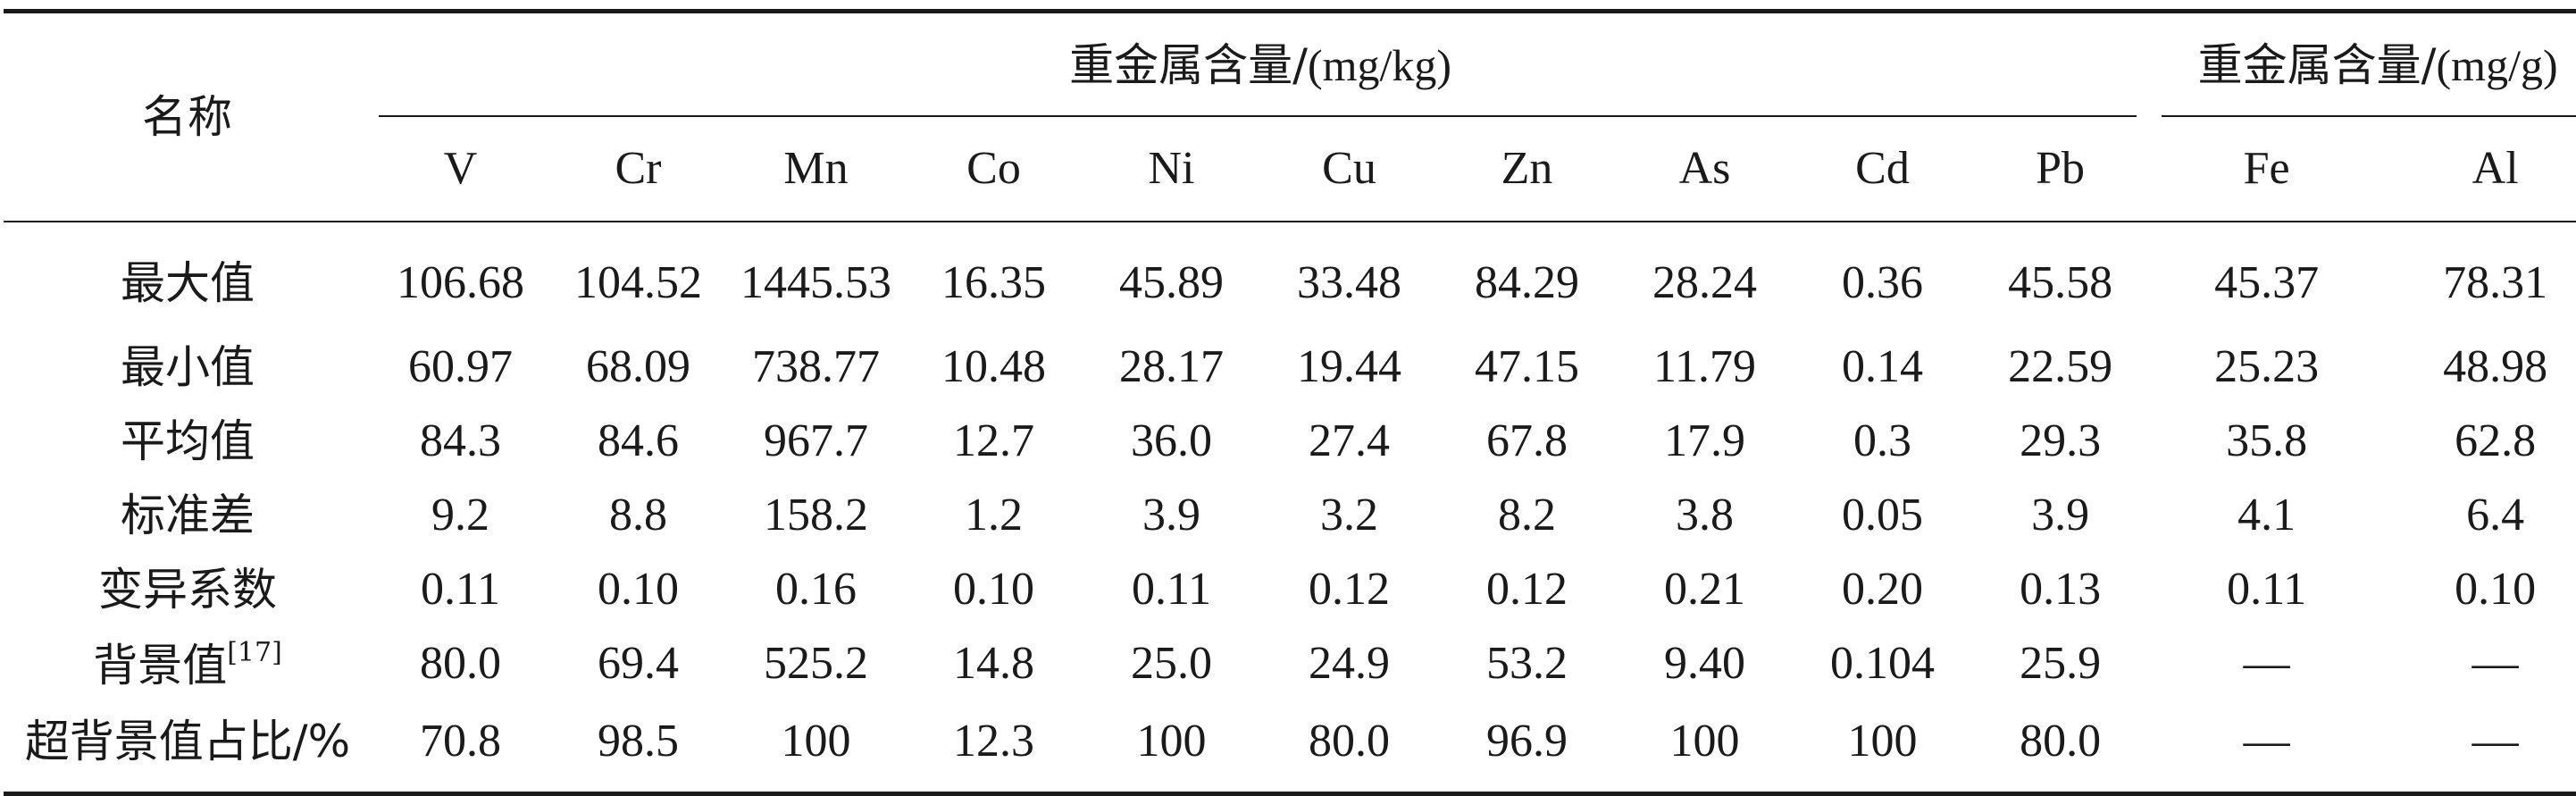  What do you see at coordinates (1883, 589) in the screenshot?
I see `cell-cv-cd: 0.20` at bounding box center [1883, 589].